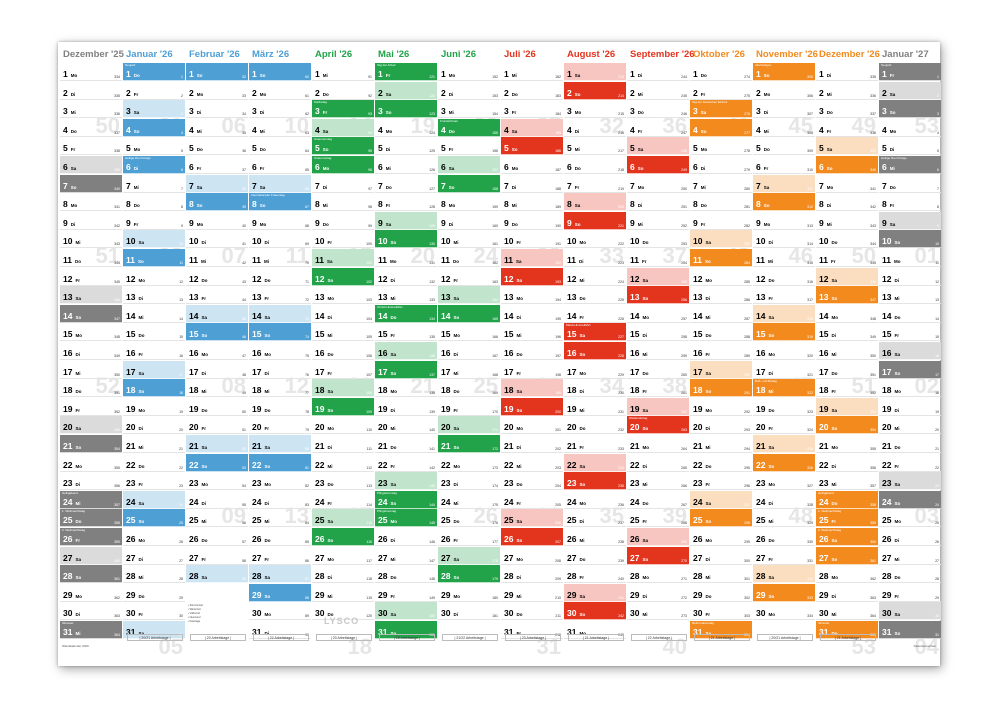 This screenshot has width=1000, height=716. What do you see at coordinates (343, 72) in the screenshot?
I see `day-cell: 1 Mi 91` at bounding box center [343, 72].